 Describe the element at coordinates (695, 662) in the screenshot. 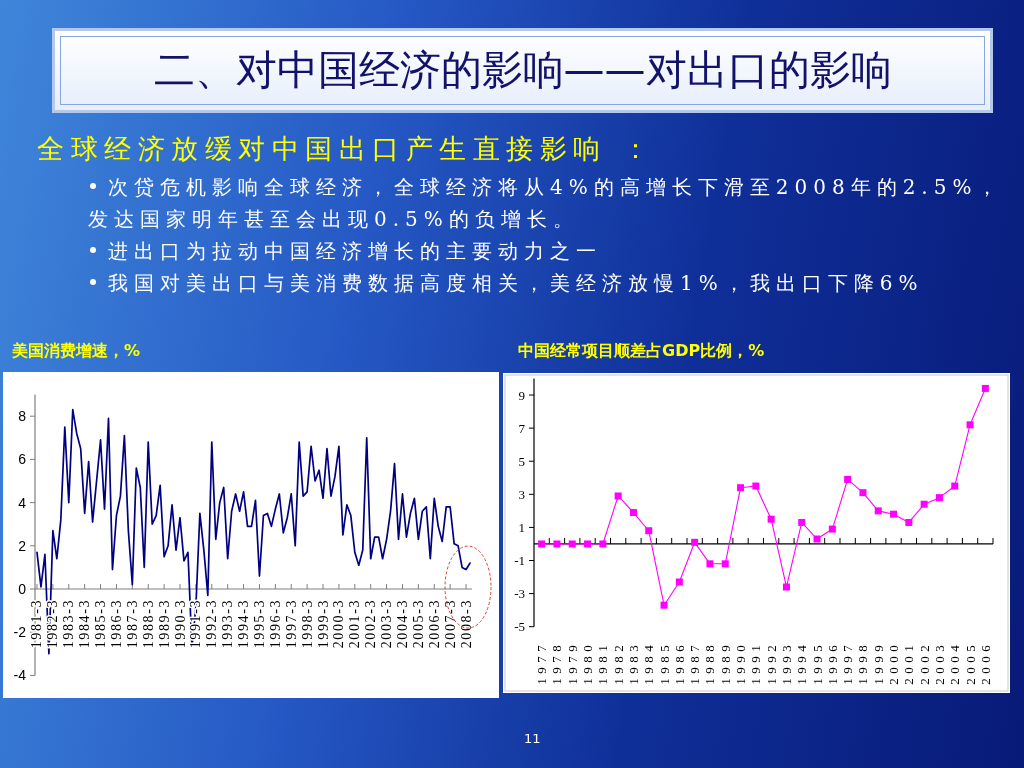

I see `x-tick-label: 1987` at that location.